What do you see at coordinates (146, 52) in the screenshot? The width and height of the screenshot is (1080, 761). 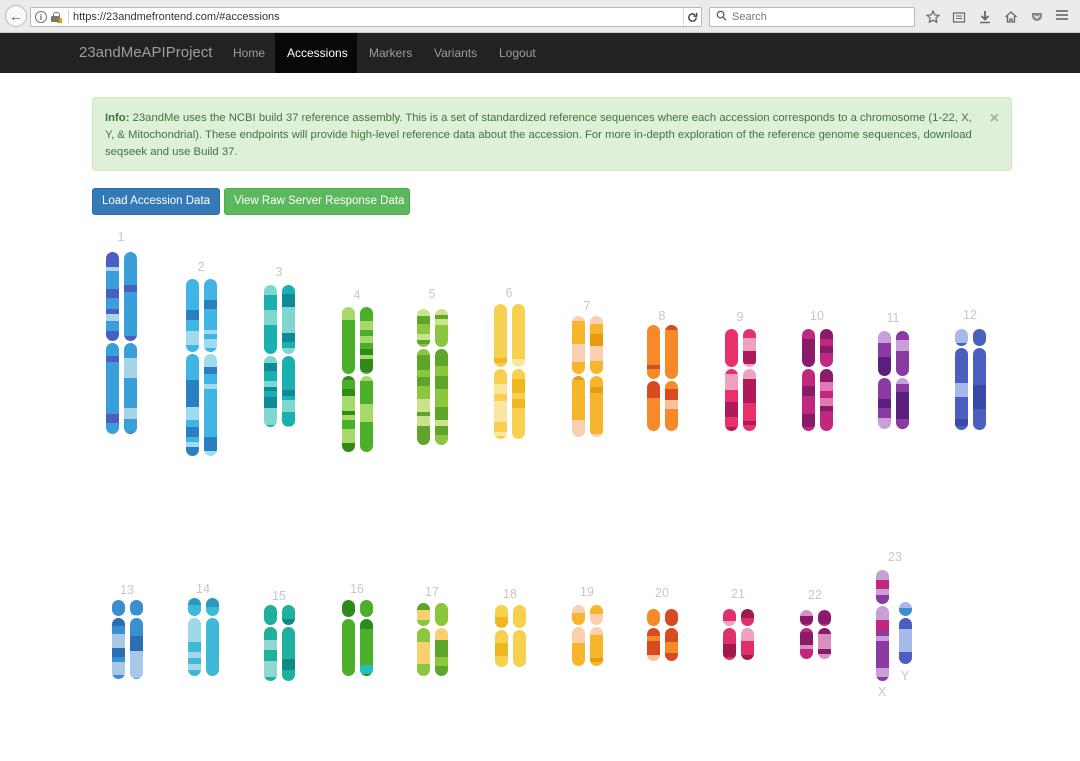 I see `navbar-brand: 23andMeAPIProject` at bounding box center [146, 52].